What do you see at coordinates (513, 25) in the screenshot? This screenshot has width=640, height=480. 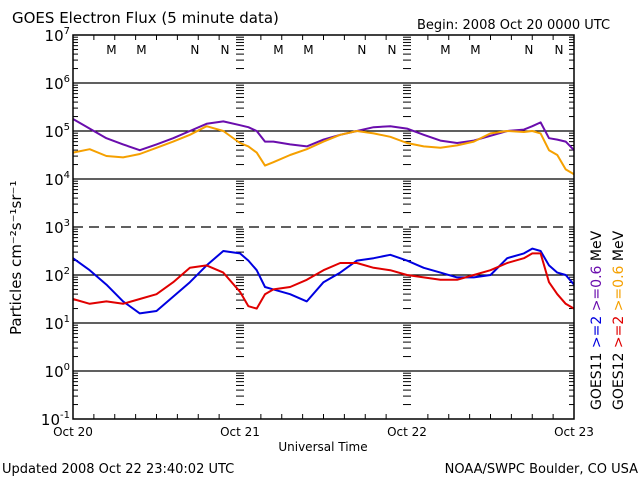 I see `chart-begin-time: Begin: 2008 Oct 20 0000 UTC` at bounding box center [513, 25].